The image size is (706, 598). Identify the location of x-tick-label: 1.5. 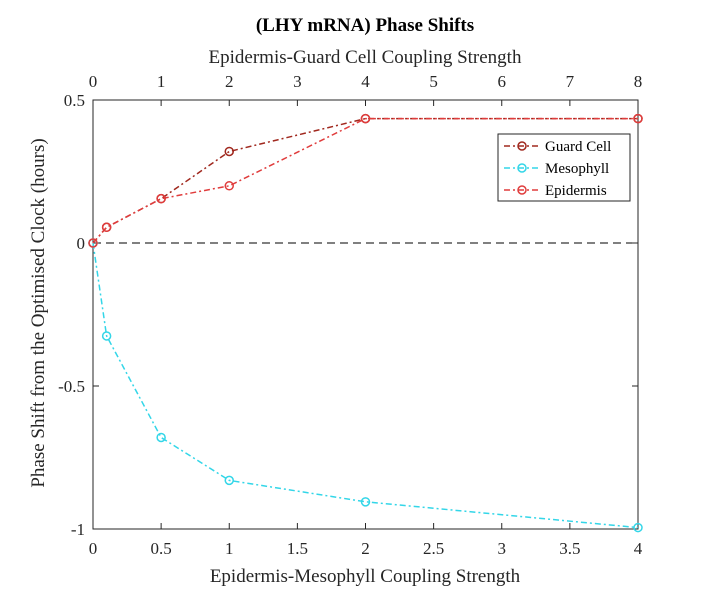
(297, 548).